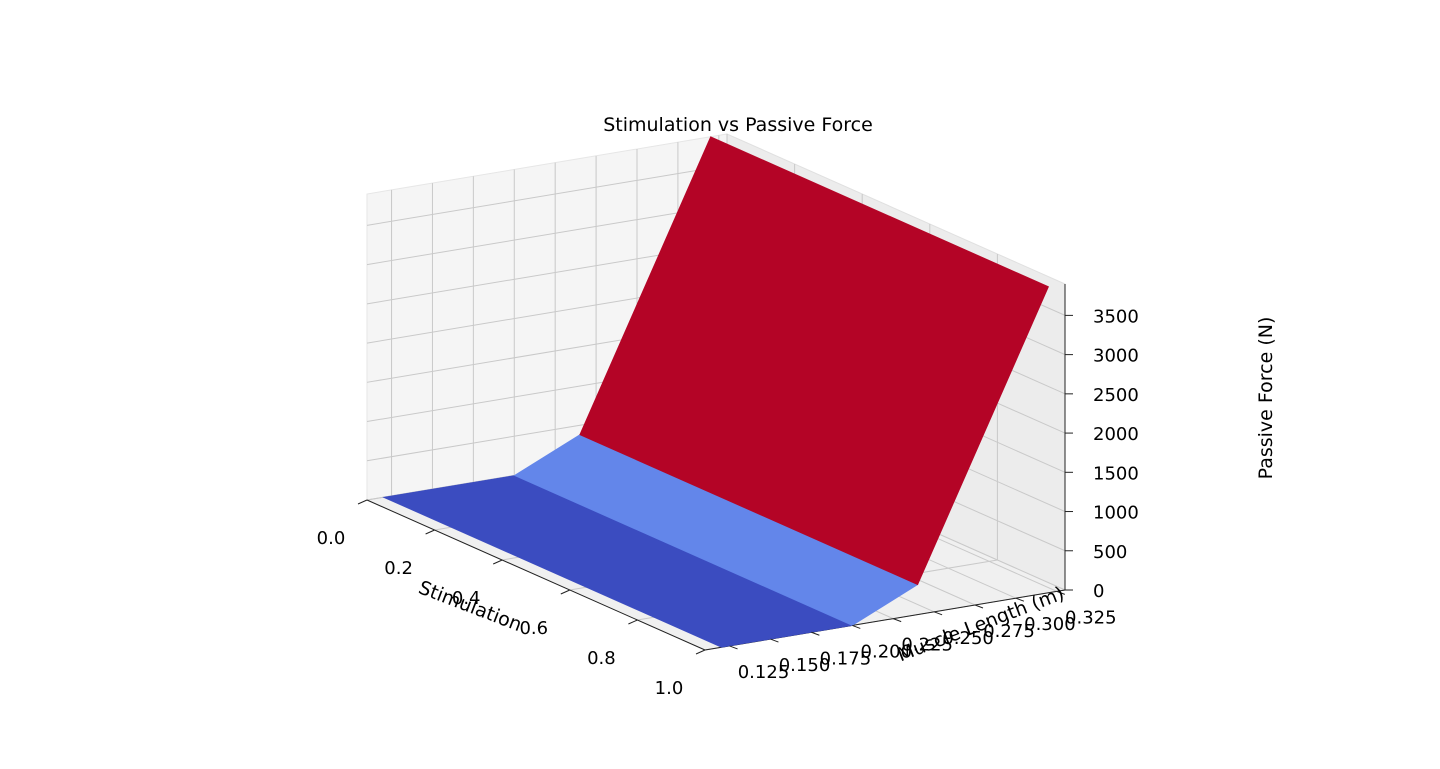 This screenshot has width=1440, height=769. What do you see at coordinates (1116, 395) in the screenshot?
I see `z-tick-label: 2500` at bounding box center [1116, 395].